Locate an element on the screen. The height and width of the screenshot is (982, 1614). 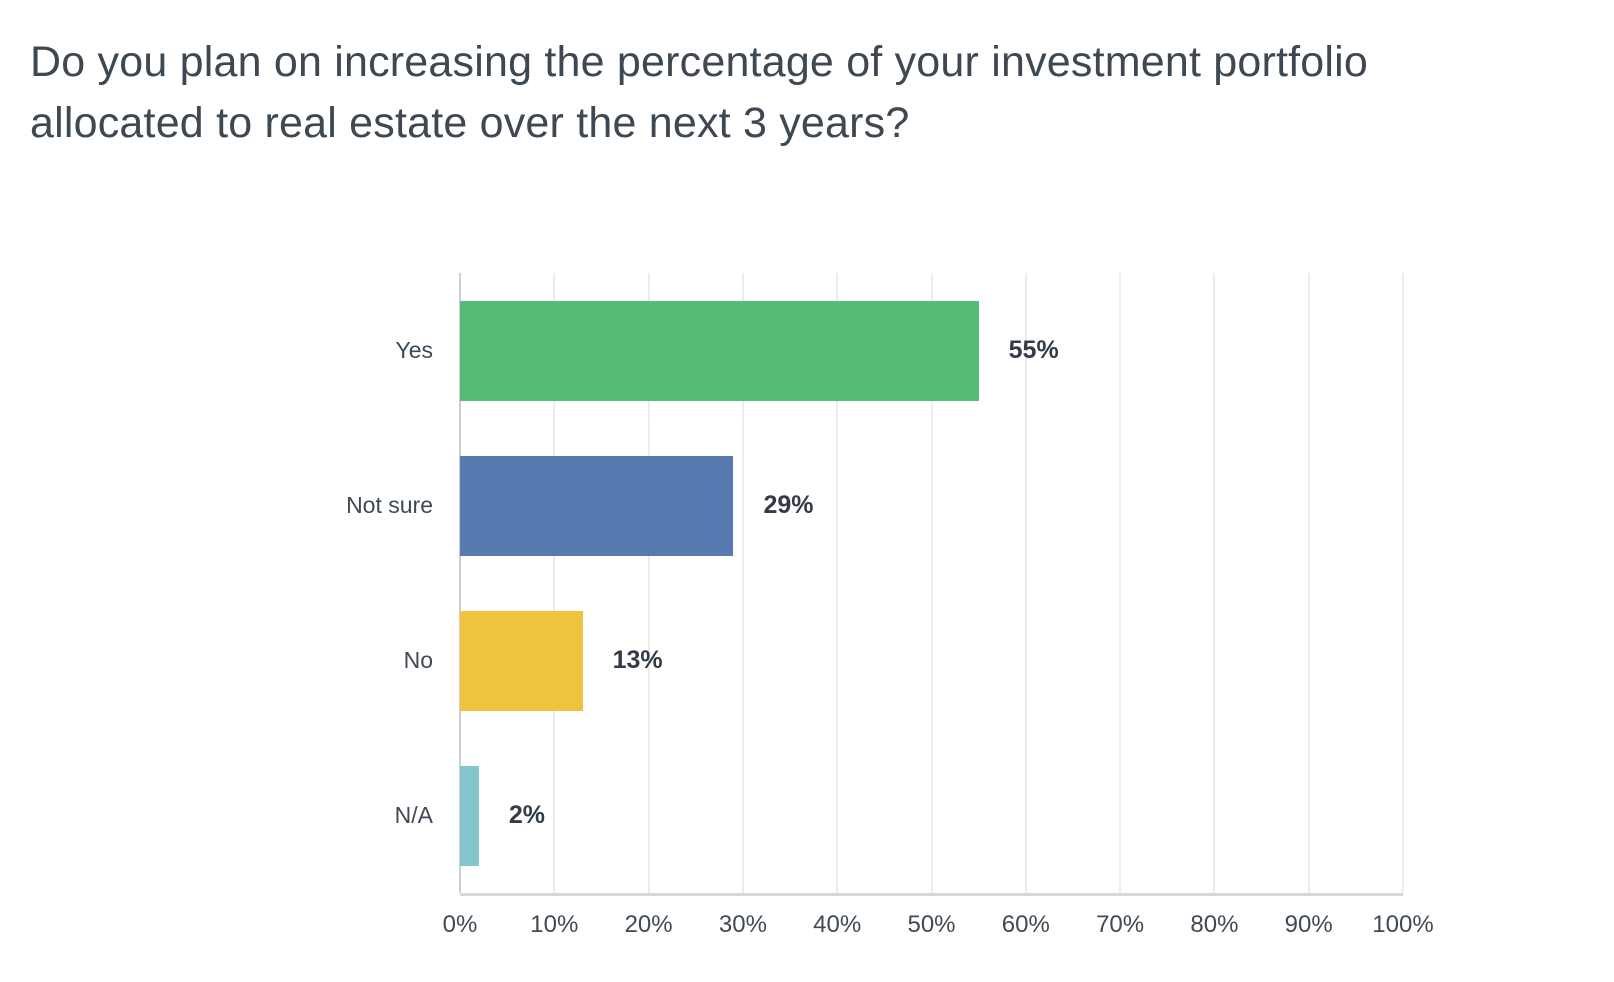
x-axis-tick-label: 20% is located at coordinates (648, 924).